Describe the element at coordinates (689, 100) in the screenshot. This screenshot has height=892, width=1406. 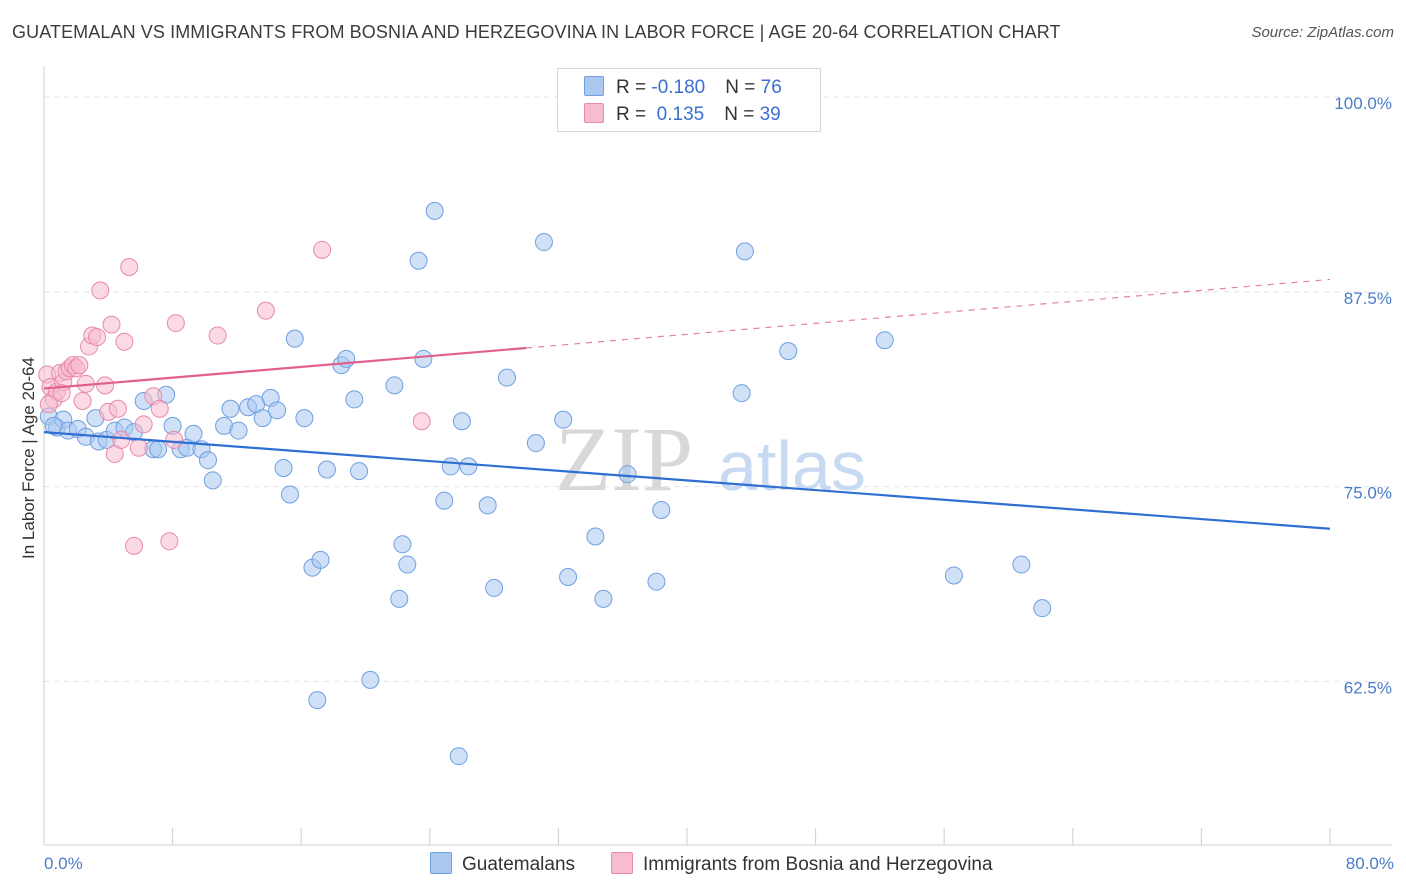
I see `stats-legend: R = -0.180 N = 76 R = 0.135 N = 39` at that location.